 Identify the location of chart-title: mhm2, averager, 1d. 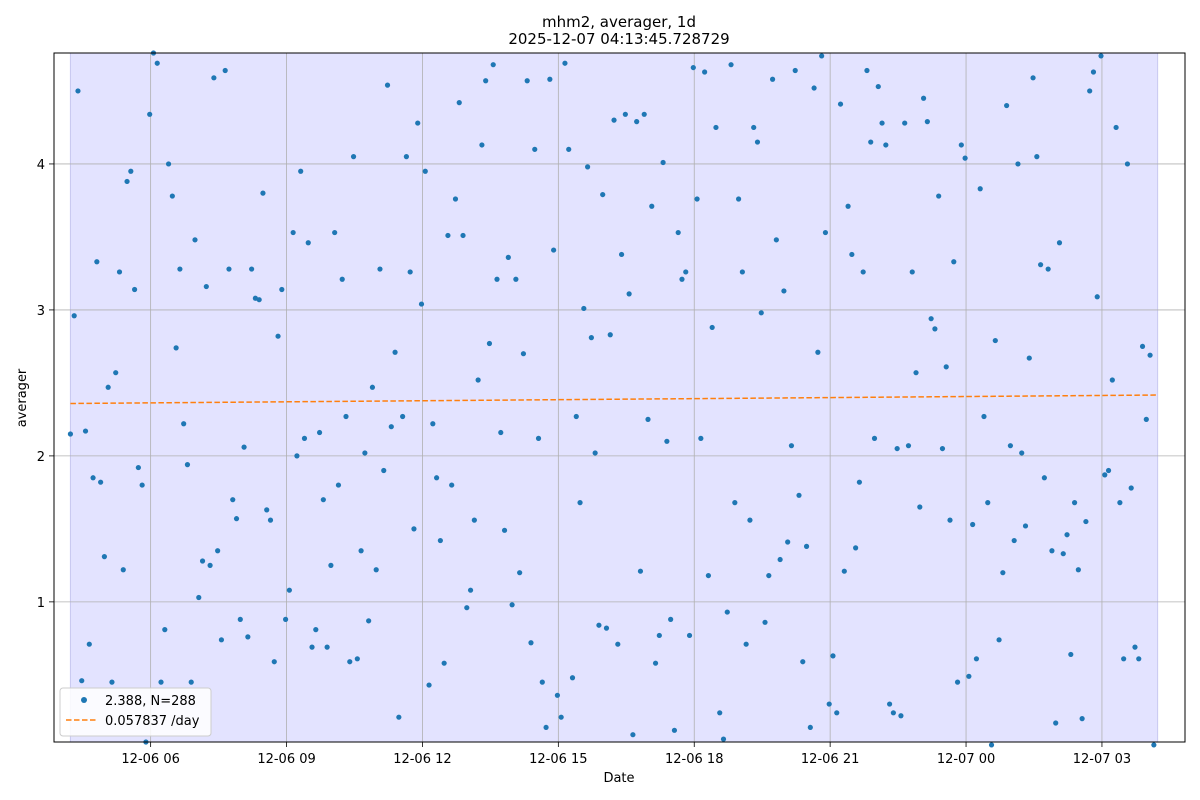
(619, 22).